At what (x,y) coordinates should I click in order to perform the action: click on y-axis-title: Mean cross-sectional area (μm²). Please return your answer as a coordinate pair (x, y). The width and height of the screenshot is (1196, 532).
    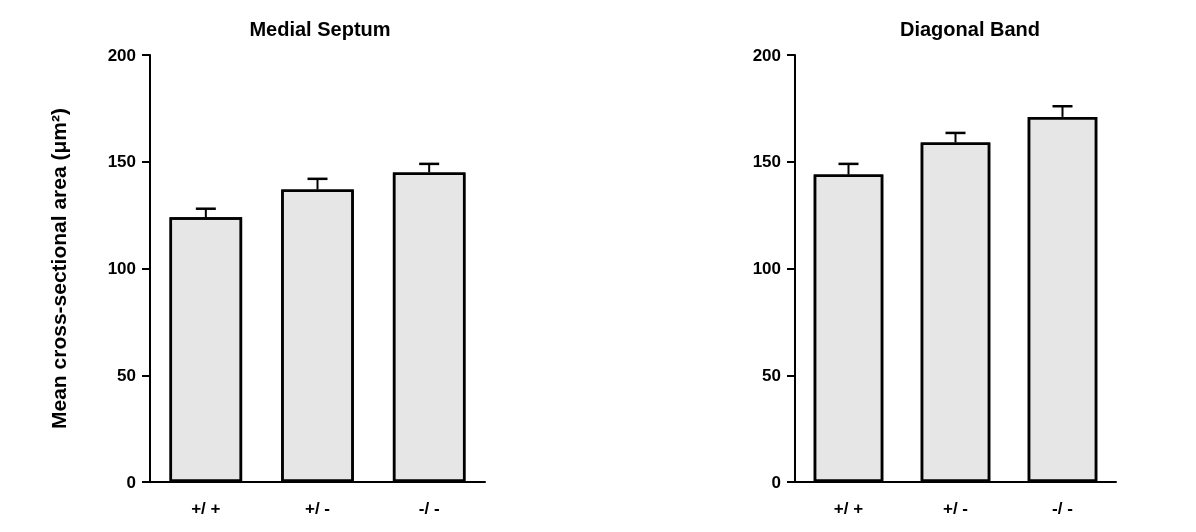
    Looking at the image, I should click on (58, 268).